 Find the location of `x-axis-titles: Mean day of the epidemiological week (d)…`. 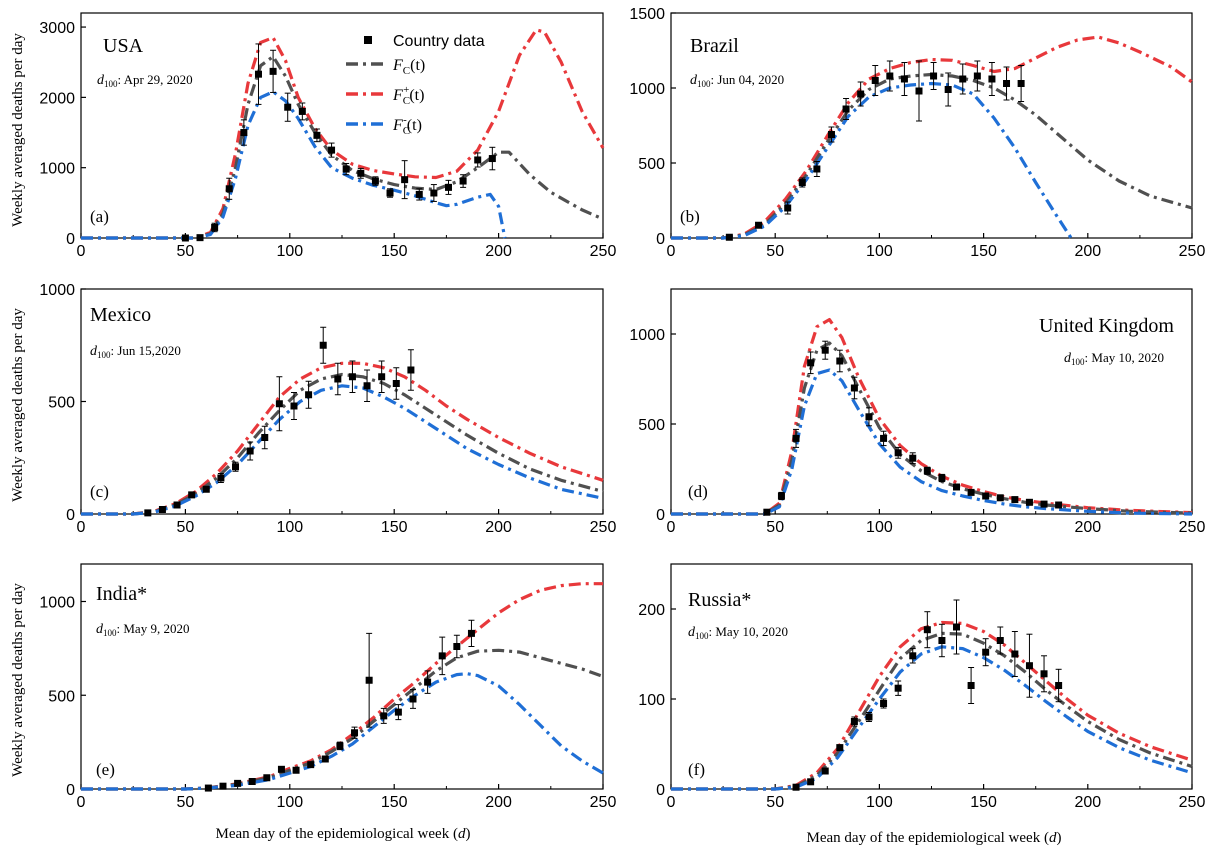

x-axis-titles: Mean day of the epidemiological week (d)… is located at coordinates (639, 836).